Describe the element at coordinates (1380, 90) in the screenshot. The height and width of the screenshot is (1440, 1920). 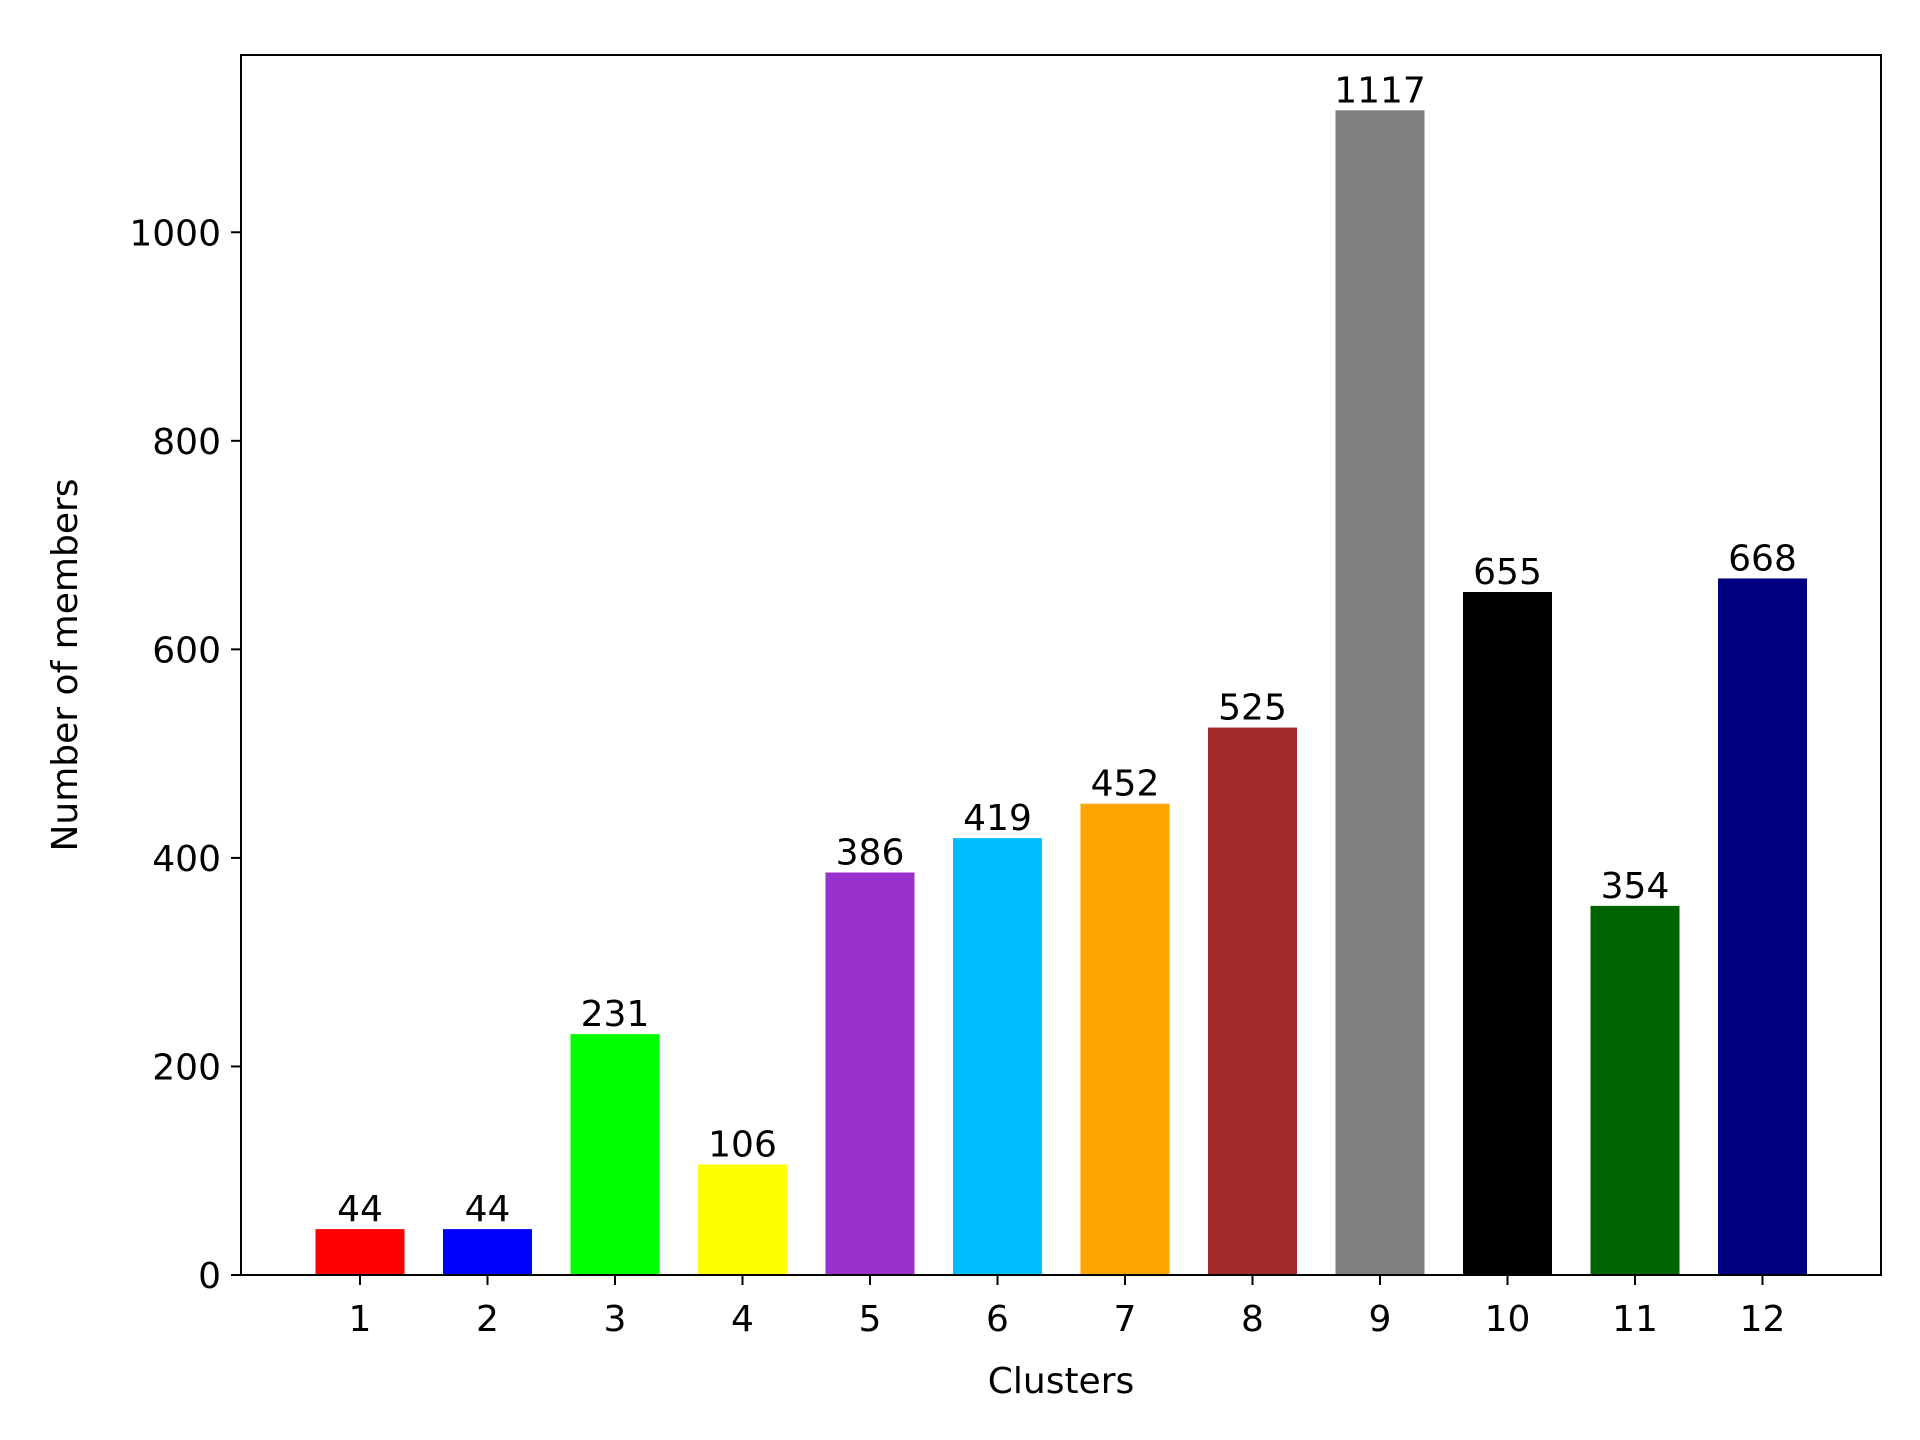
I see `bar-value-label-9: 1117` at that location.